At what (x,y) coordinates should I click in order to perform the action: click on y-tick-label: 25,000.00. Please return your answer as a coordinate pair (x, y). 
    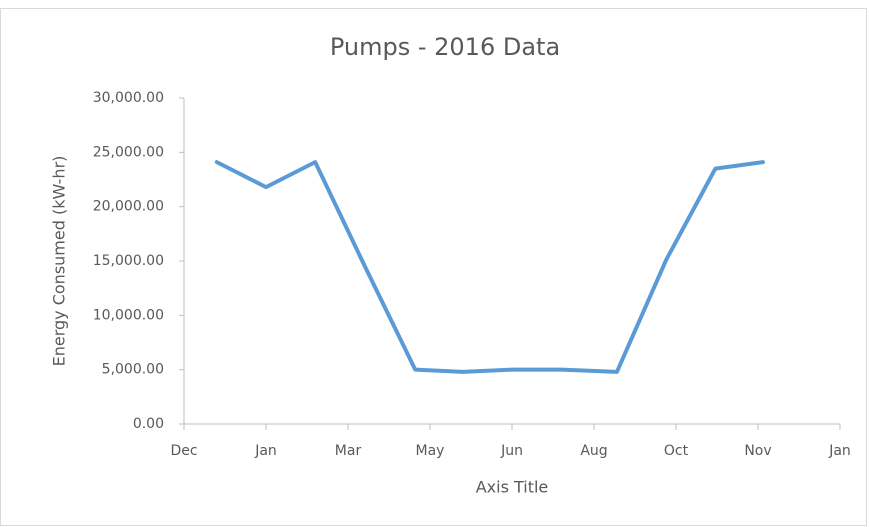
    Looking at the image, I should click on (128, 152).